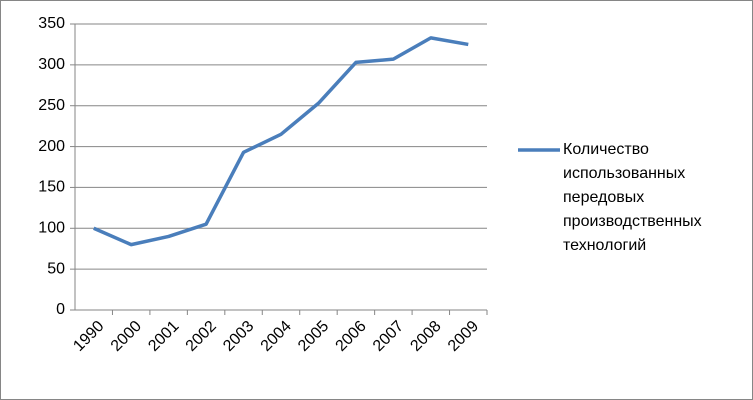 Image resolution: width=753 pixels, height=400 pixels. I want to click on x-tick-label: 2001, so click(163, 336).